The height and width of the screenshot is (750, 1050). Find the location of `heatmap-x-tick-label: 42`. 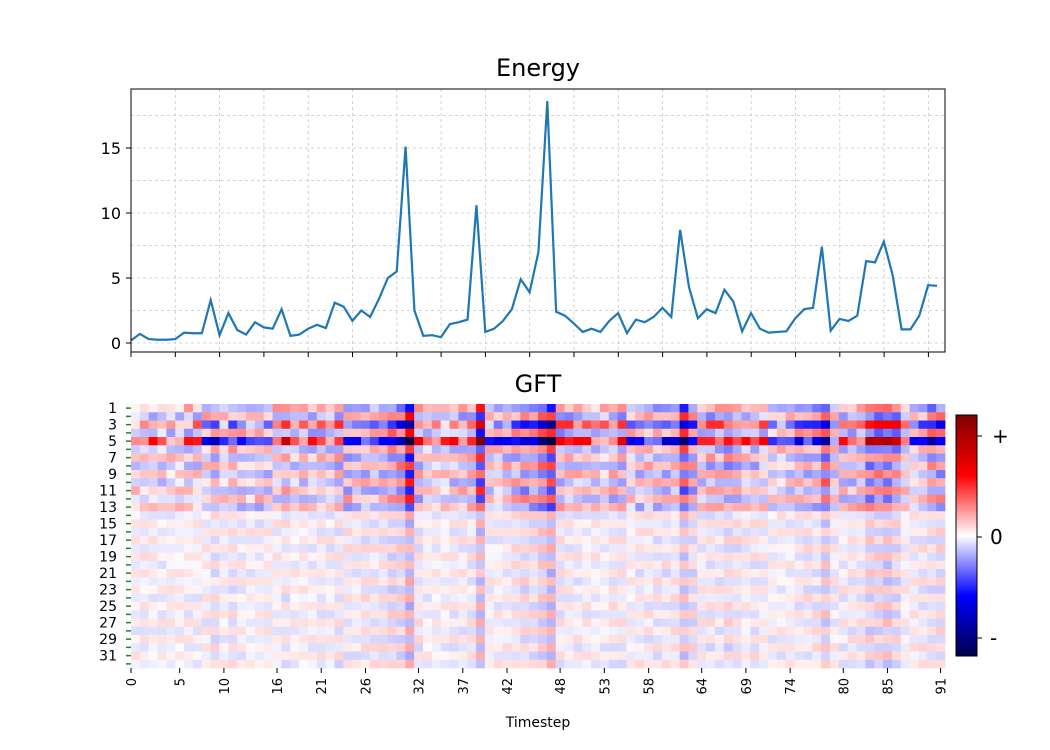

heatmap-x-tick-label: 42 is located at coordinates (508, 686).